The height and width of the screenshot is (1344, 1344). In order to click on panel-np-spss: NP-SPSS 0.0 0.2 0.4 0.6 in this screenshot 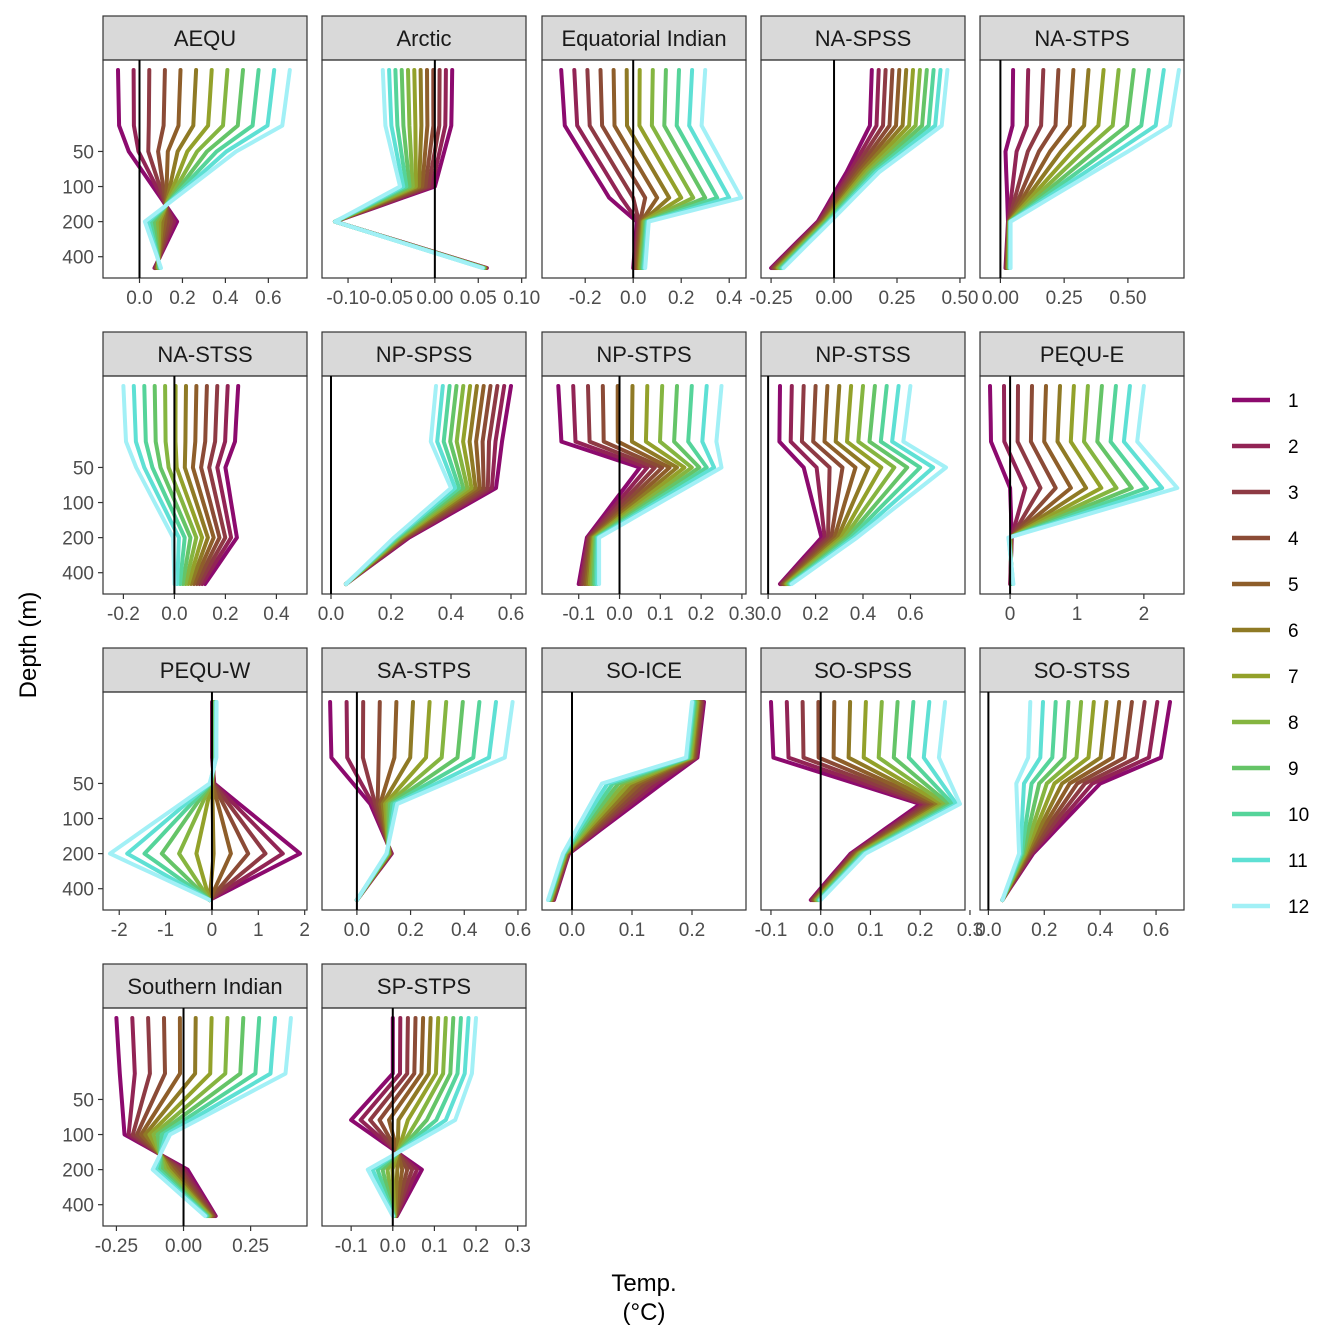, I will do `click(422, 478)`.